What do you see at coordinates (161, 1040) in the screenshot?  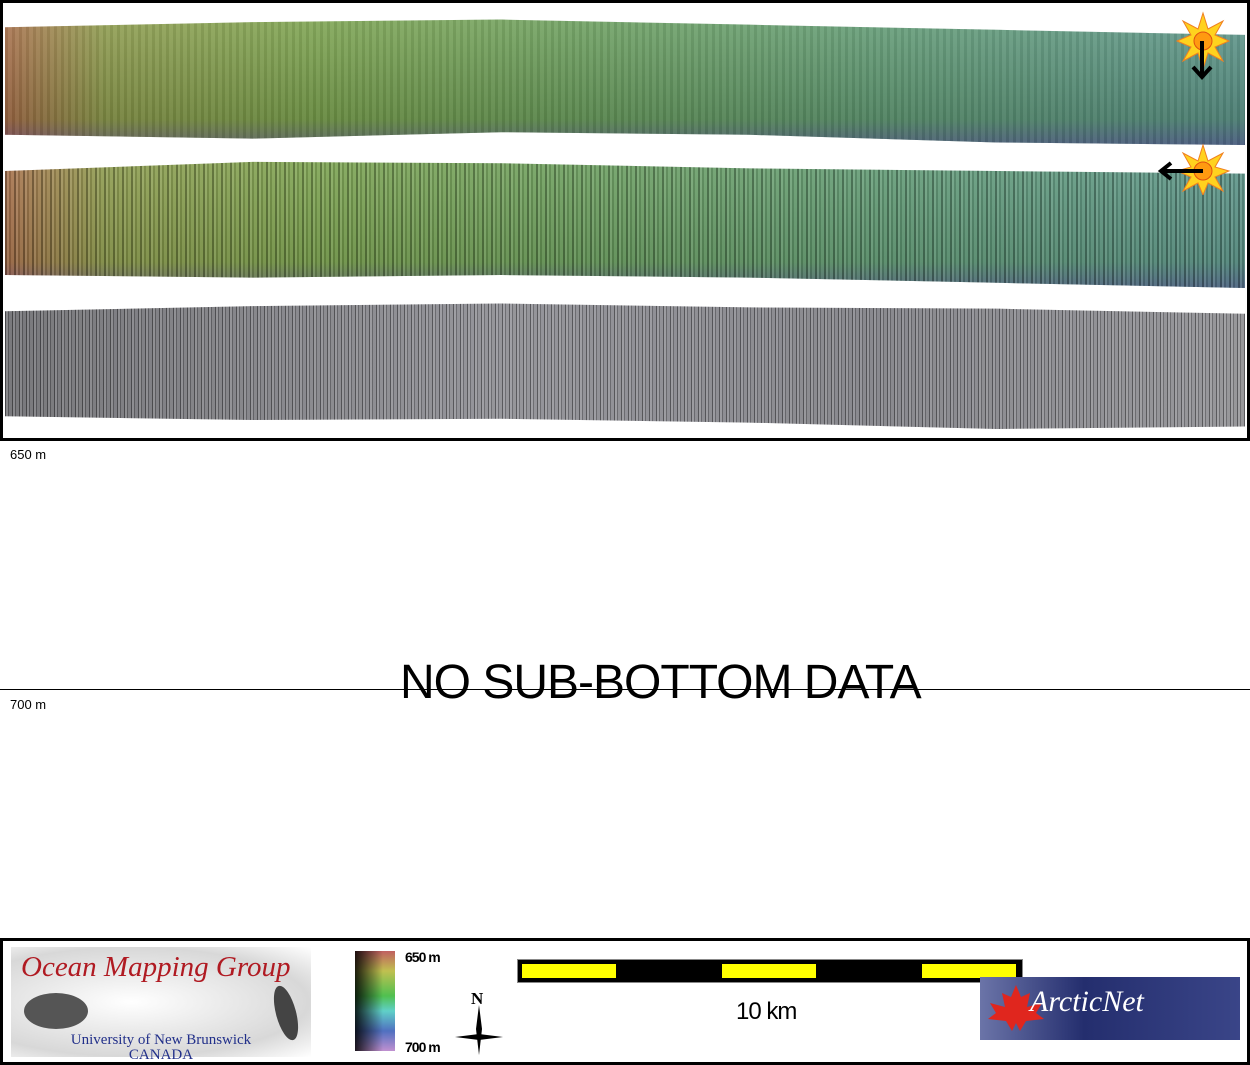 I see `university-name: University of New Brunswick` at bounding box center [161, 1040].